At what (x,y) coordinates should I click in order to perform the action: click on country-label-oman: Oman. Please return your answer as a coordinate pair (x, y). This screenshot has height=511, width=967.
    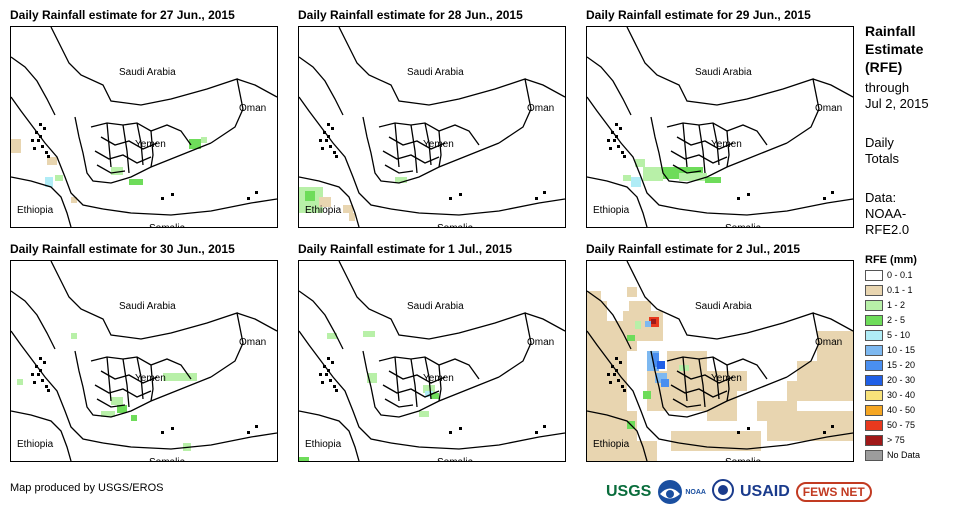
    Looking at the image, I should click on (253, 108).